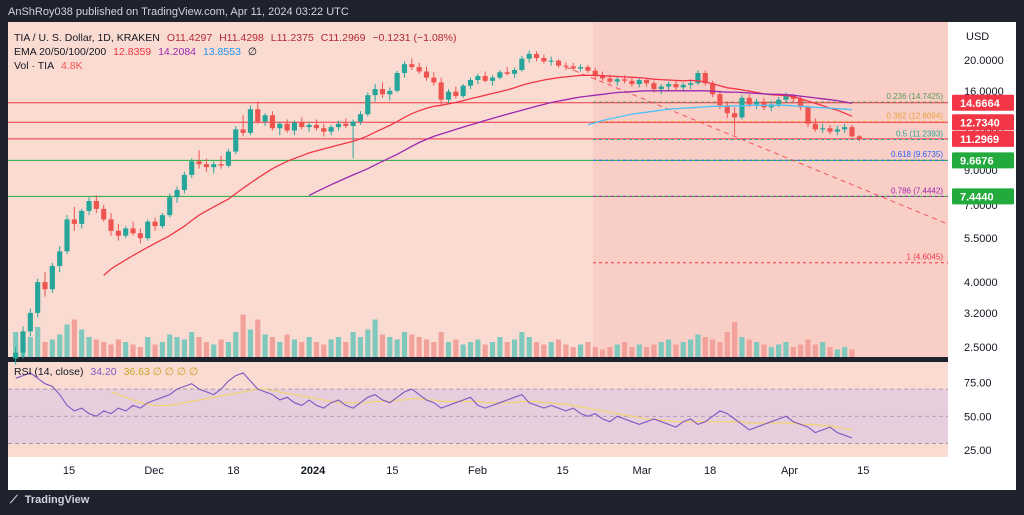 The height and width of the screenshot is (515, 1024). What do you see at coordinates (57, 500) in the screenshot?
I see `footer-brand-text: TradingView` at bounding box center [57, 500].